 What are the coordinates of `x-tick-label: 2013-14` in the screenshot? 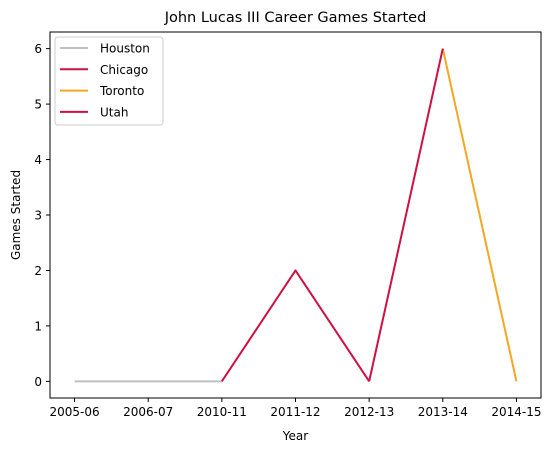 It's located at (443, 412).